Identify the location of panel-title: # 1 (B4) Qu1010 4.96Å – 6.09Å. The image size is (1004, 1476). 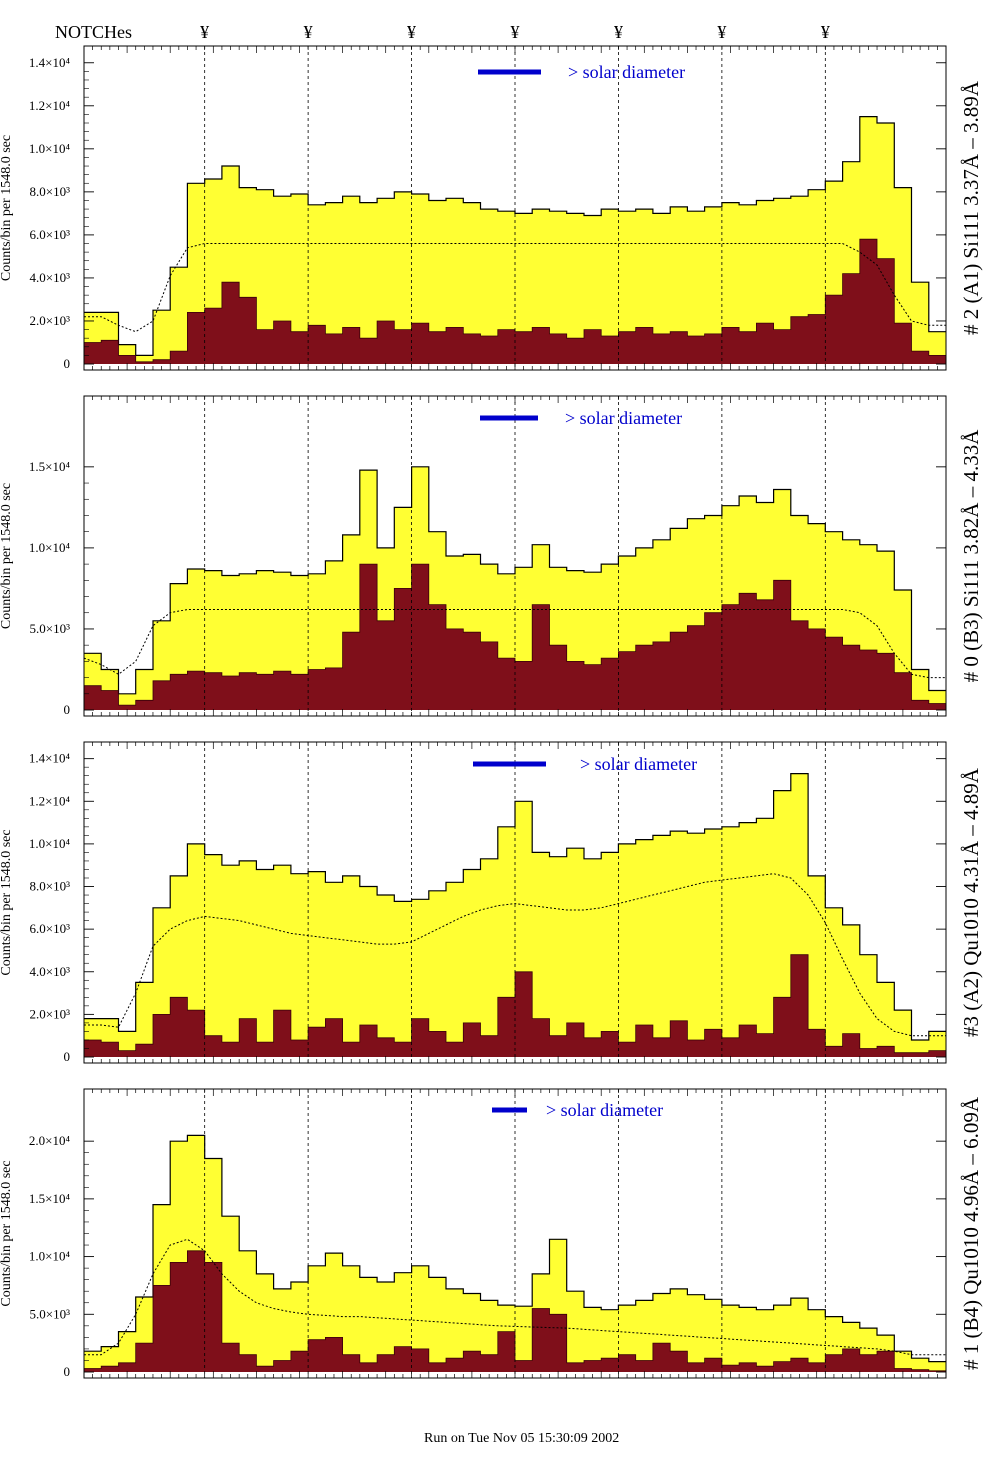
(971, 1233).